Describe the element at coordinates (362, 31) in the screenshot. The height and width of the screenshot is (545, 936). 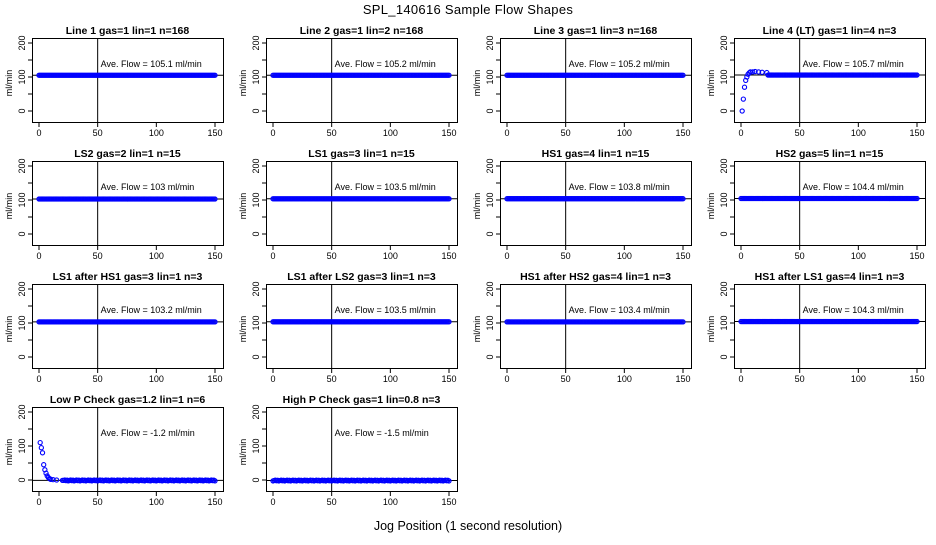
I see `panel-title: Line 2 gas=1 lin=2 n=168` at that location.